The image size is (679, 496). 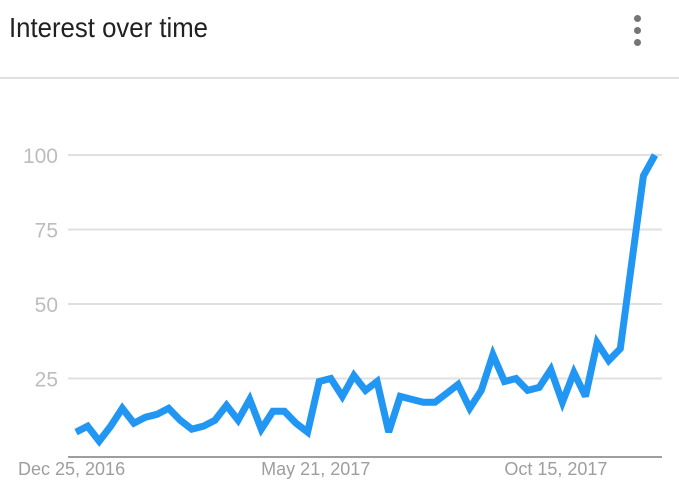 I want to click on y-tick-label: 75, so click(x=46, y=231).